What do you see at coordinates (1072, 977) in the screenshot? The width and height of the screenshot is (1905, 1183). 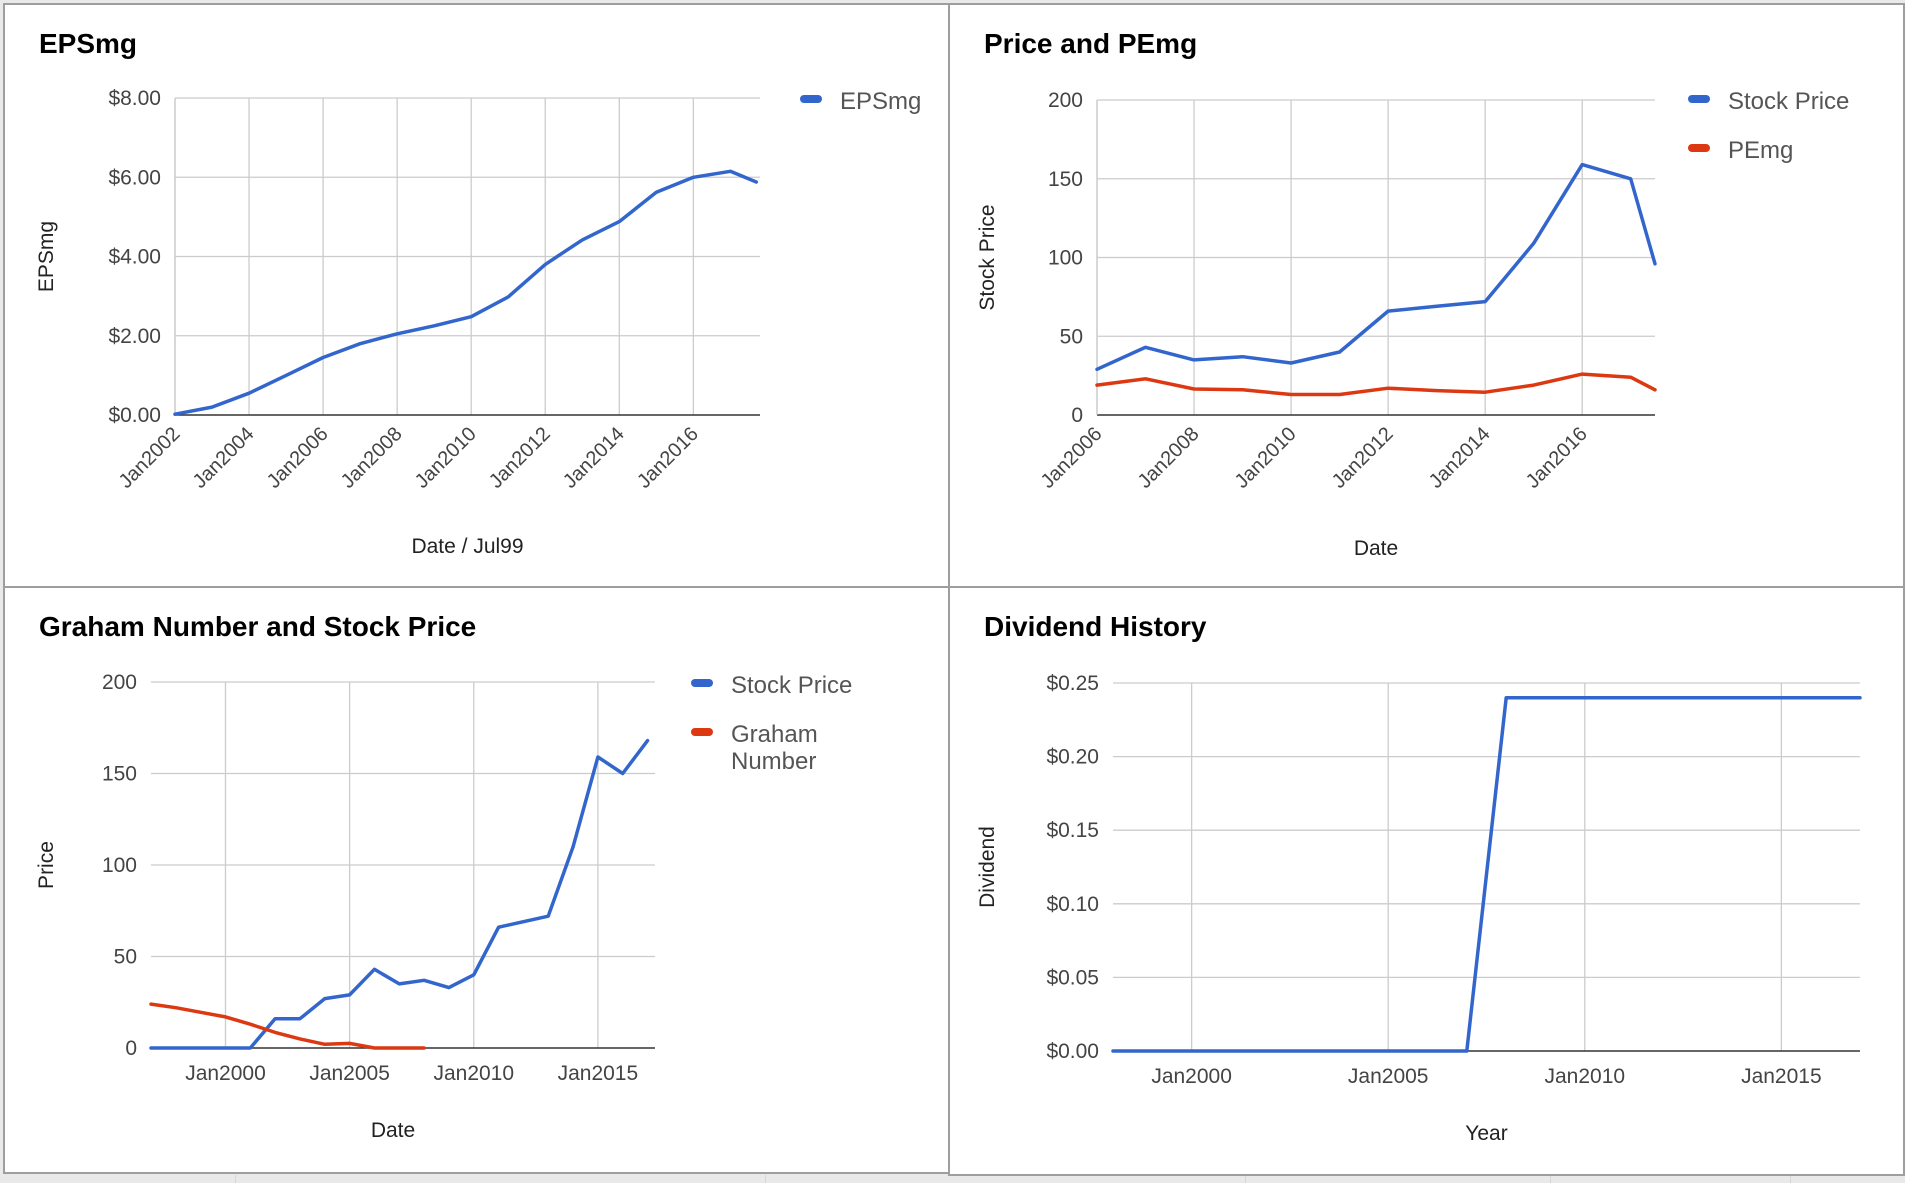 I see `y-tick-label: $0.05` at bounding box center [1072, 977].